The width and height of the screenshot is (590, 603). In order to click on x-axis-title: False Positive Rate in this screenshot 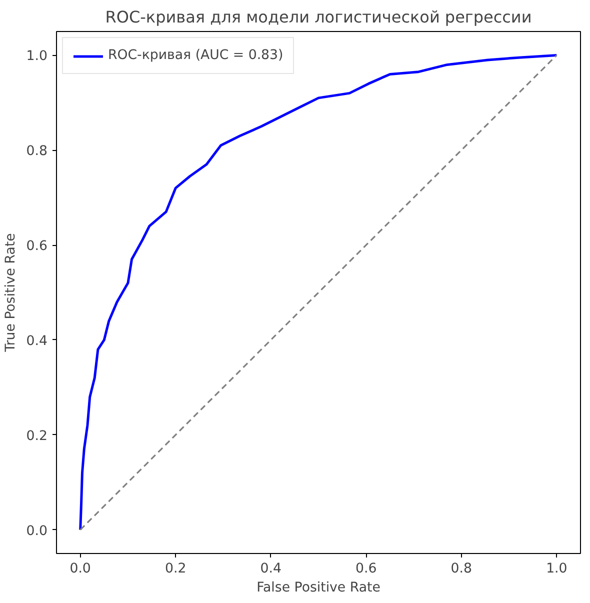, I will do `click(318, 588)`.